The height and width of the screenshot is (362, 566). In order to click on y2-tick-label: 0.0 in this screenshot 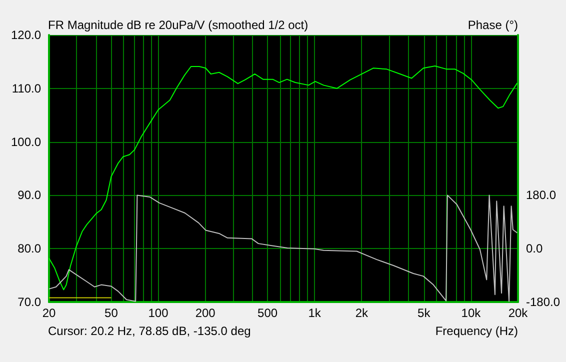, I will do `click(535, 249)`.